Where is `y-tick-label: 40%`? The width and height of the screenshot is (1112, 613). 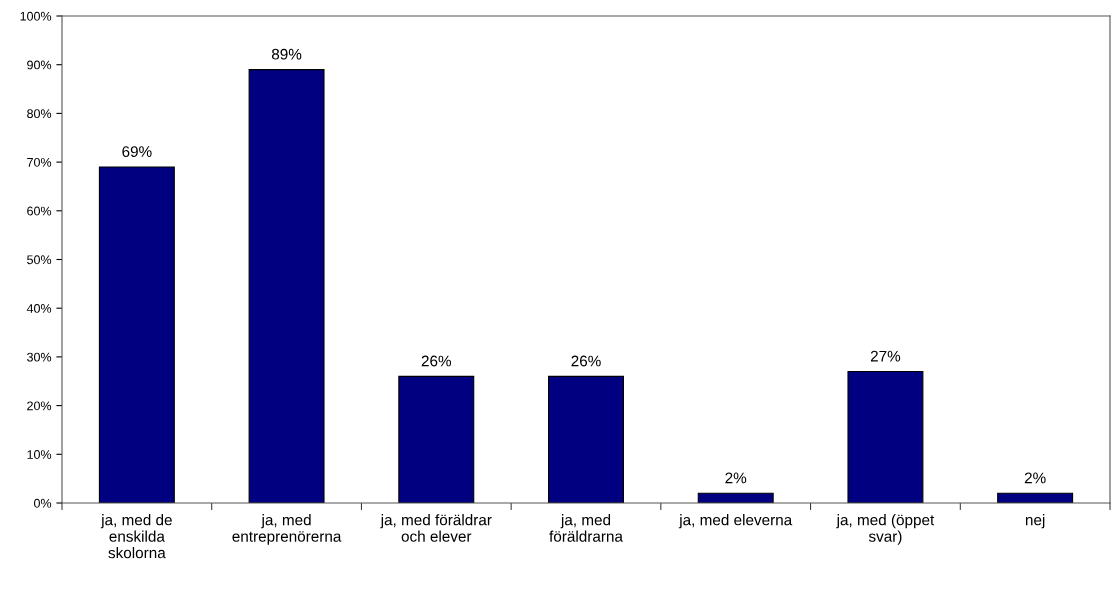
y-tick-label: 40% is located at coordinates (39, 308).